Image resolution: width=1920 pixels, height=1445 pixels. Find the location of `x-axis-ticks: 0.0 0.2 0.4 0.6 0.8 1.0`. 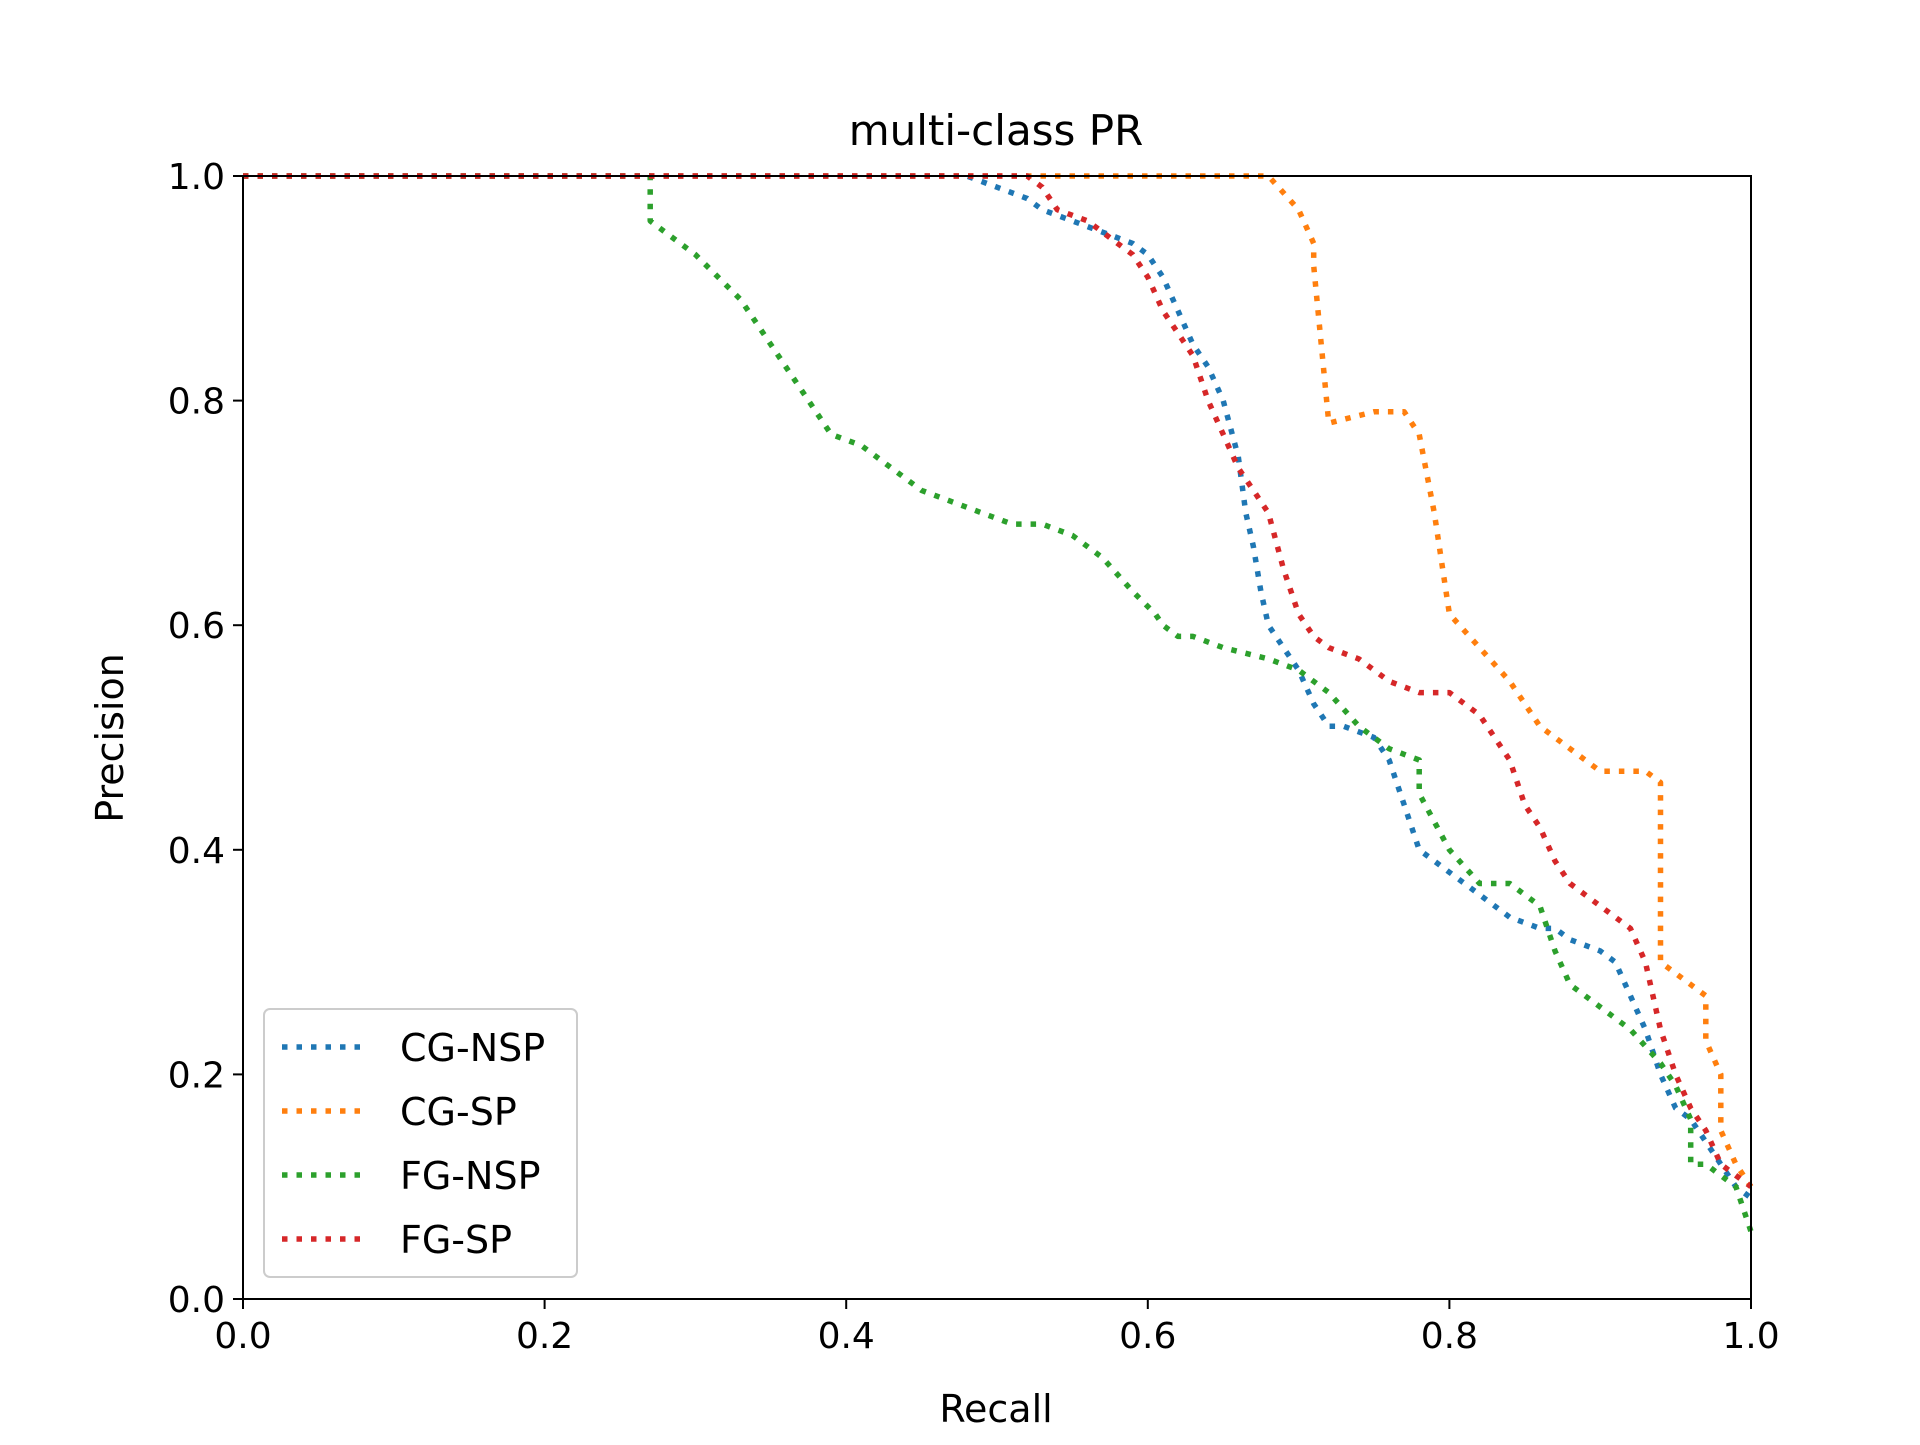

x-axis-ticks: 0.0 0.2 0.4 0.6 0.8 1.0 is located at coordinates (997, 1328).